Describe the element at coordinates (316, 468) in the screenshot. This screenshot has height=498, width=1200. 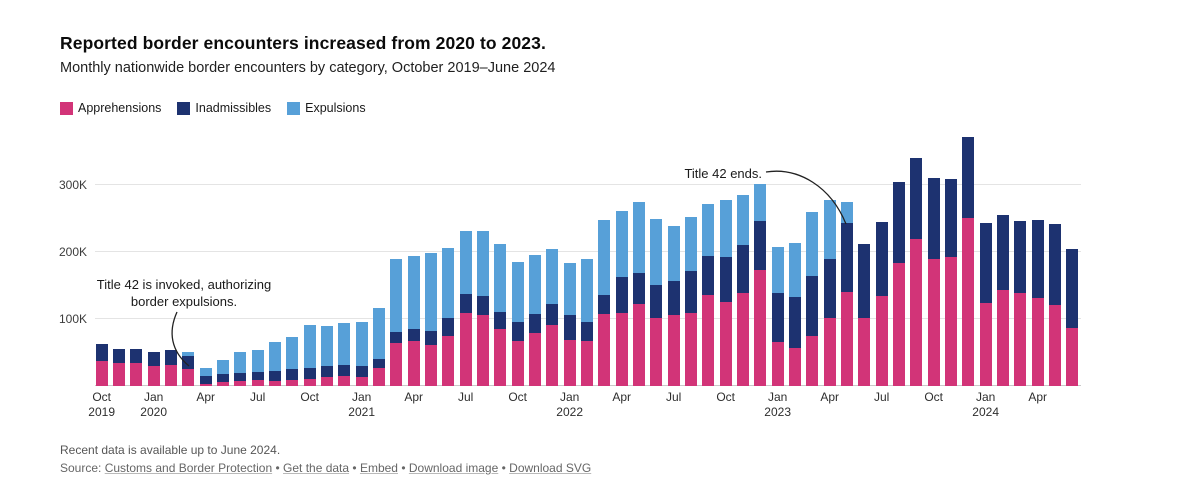
I see `footer-link-get-the-data: Get the data` at that location.